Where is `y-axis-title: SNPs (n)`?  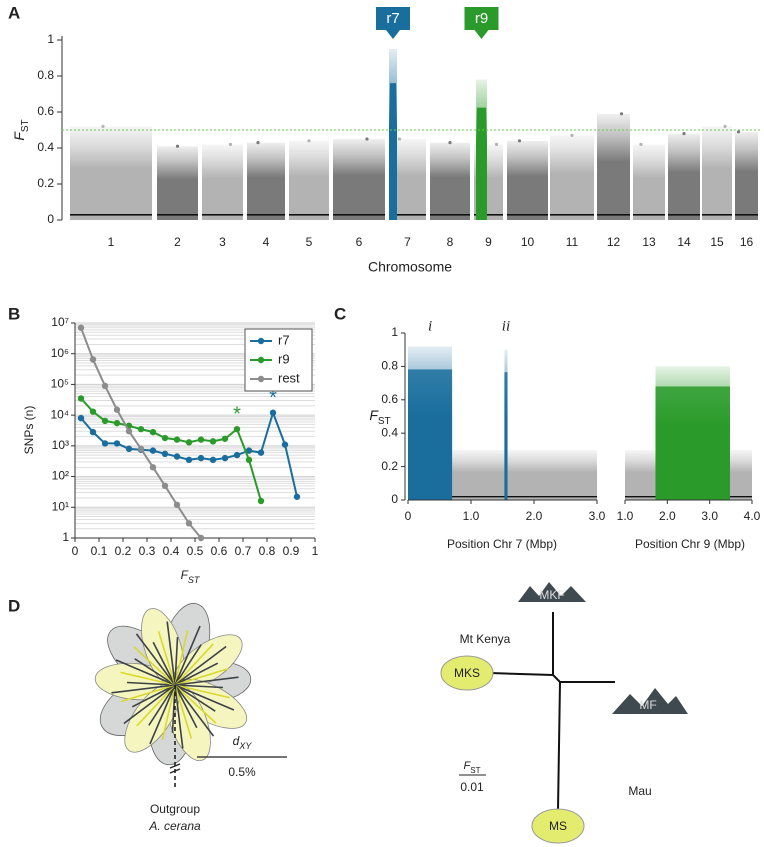
y-axis-title: SNPs (n) is located at coordinates (29, 430).